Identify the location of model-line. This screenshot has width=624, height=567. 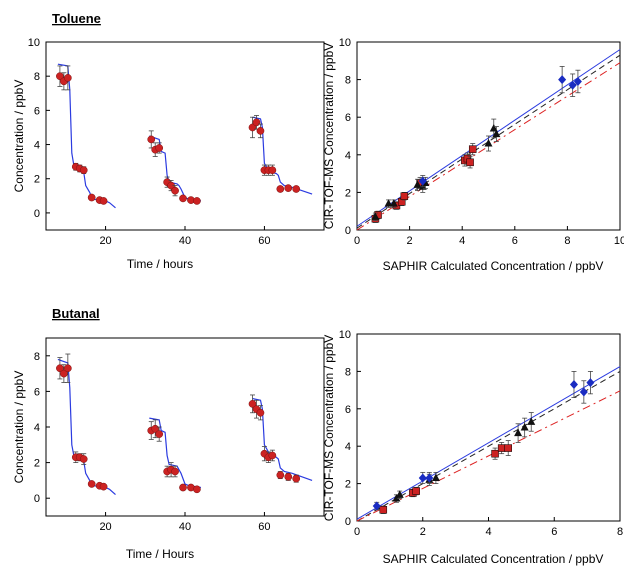
(185, 136).